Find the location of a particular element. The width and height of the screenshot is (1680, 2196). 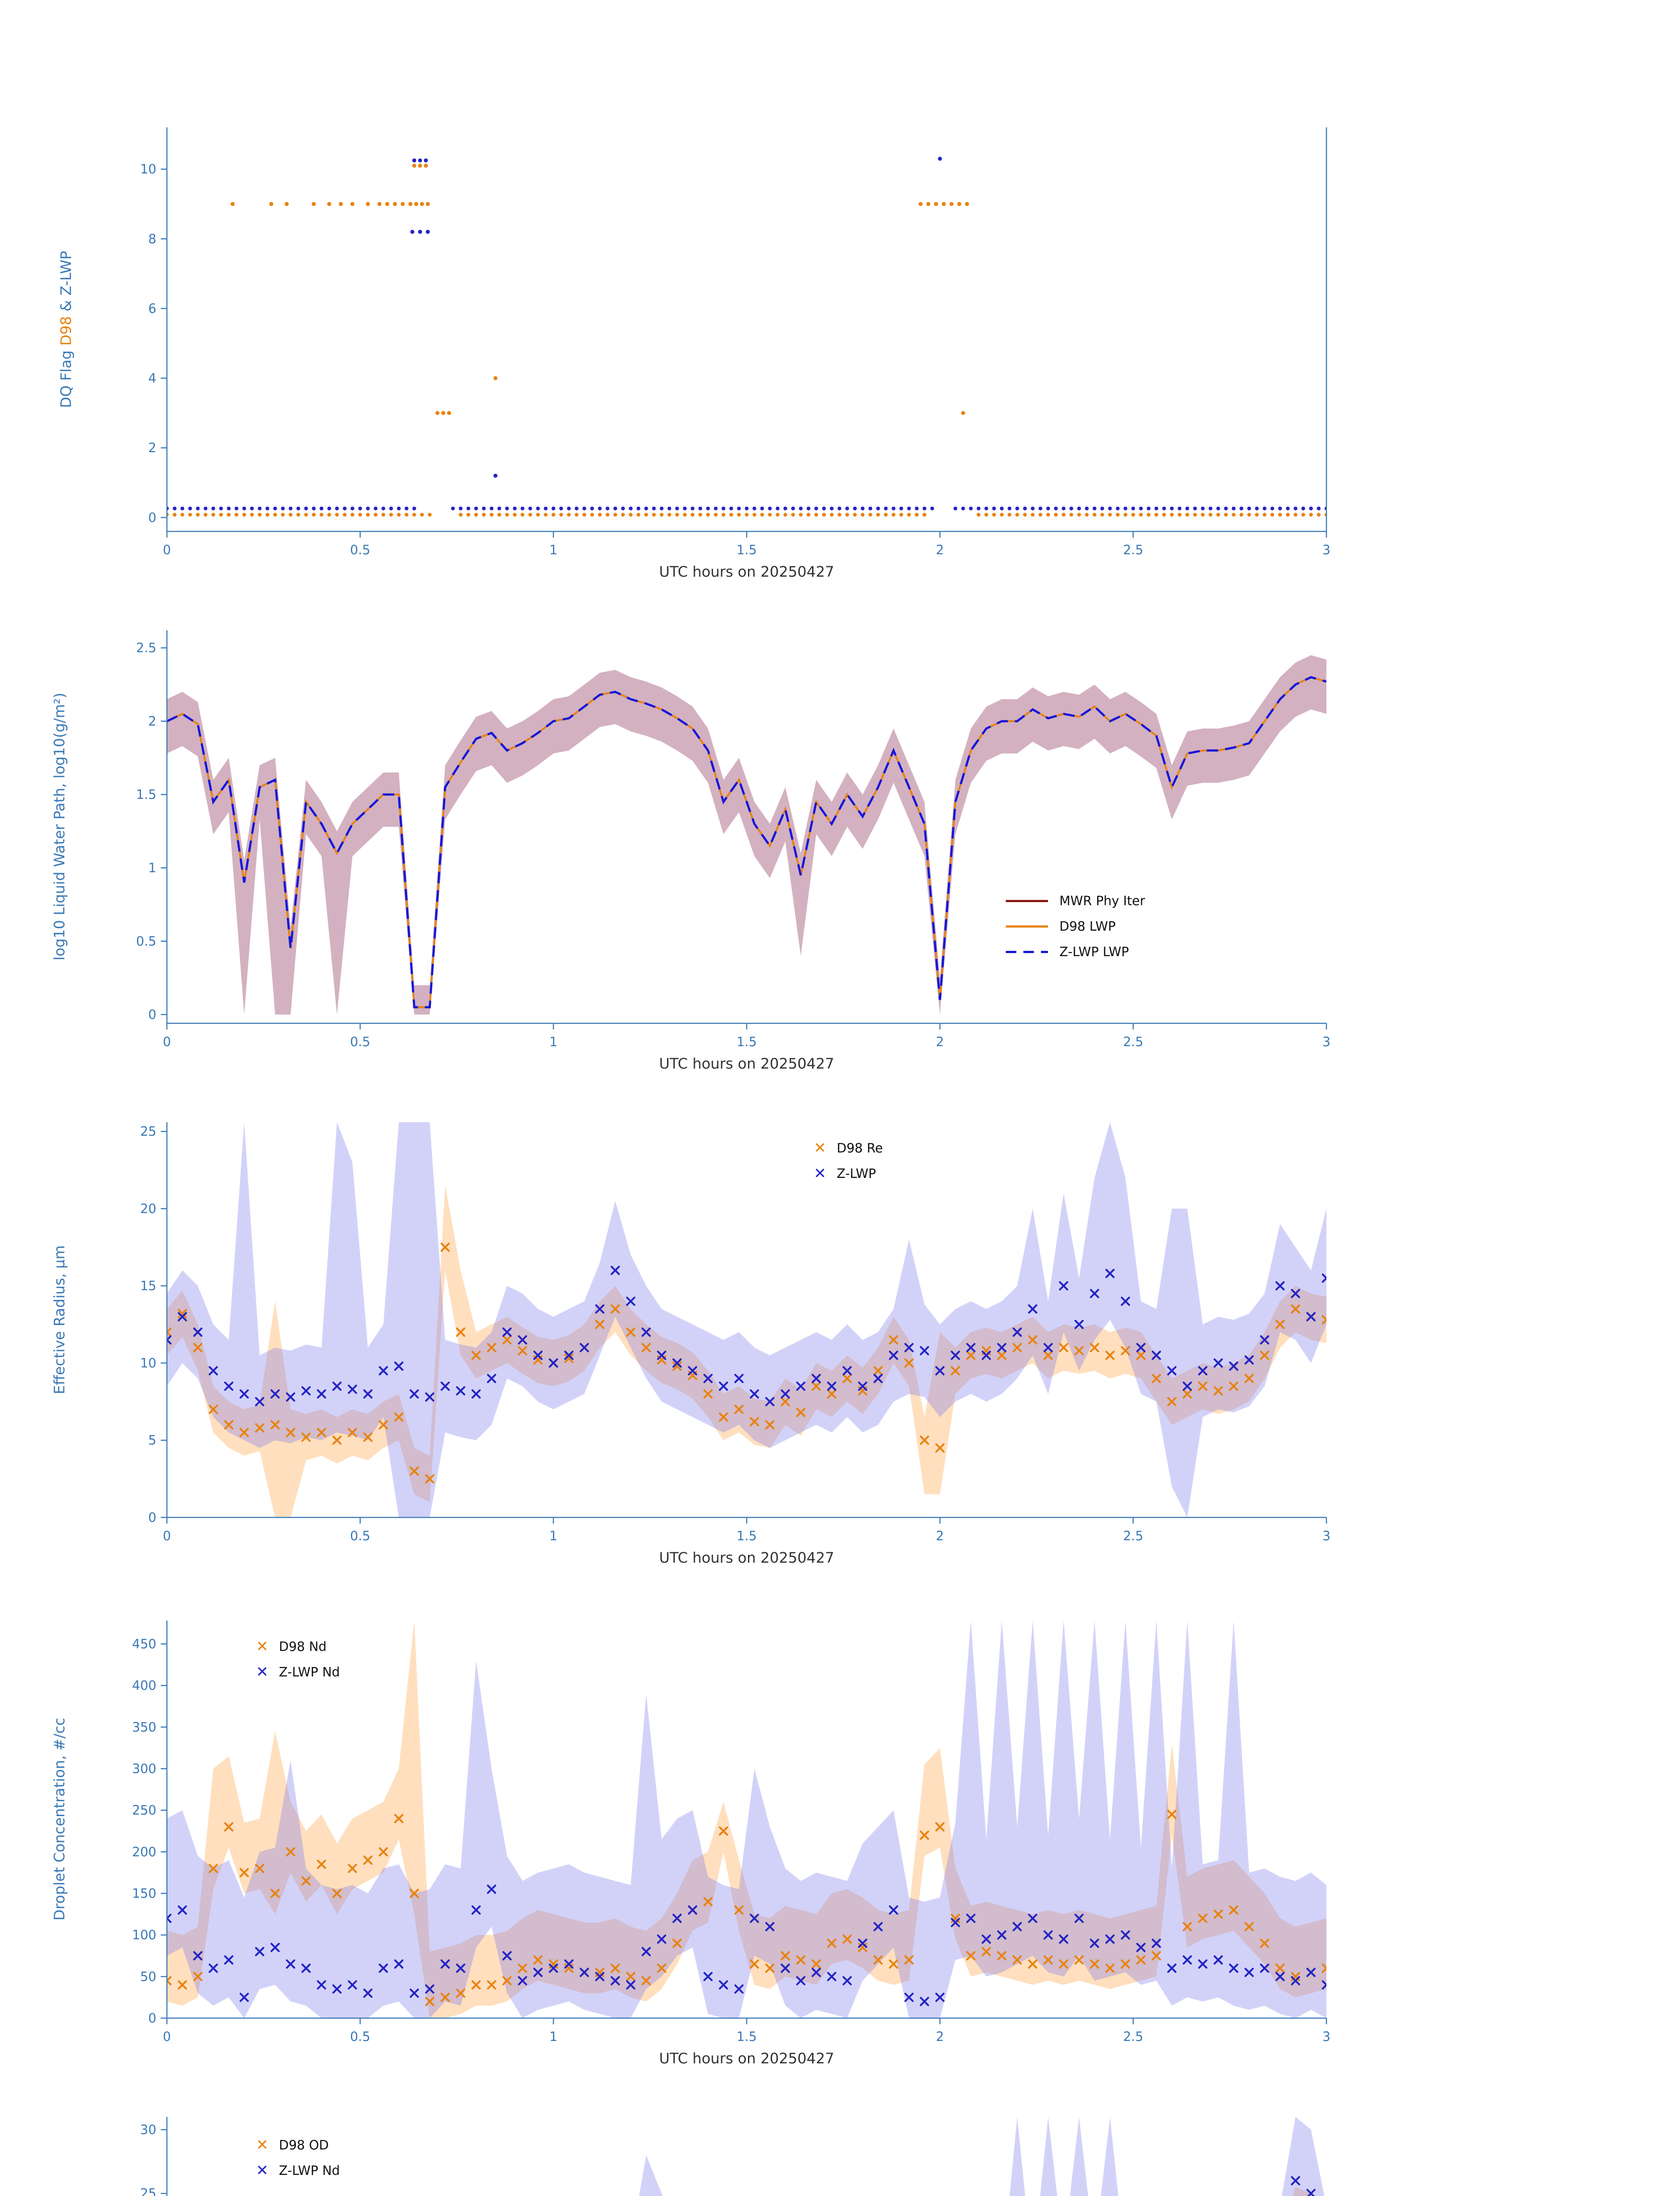

x-tick-label: 2.5 is located at coordinates (1133, 1535).